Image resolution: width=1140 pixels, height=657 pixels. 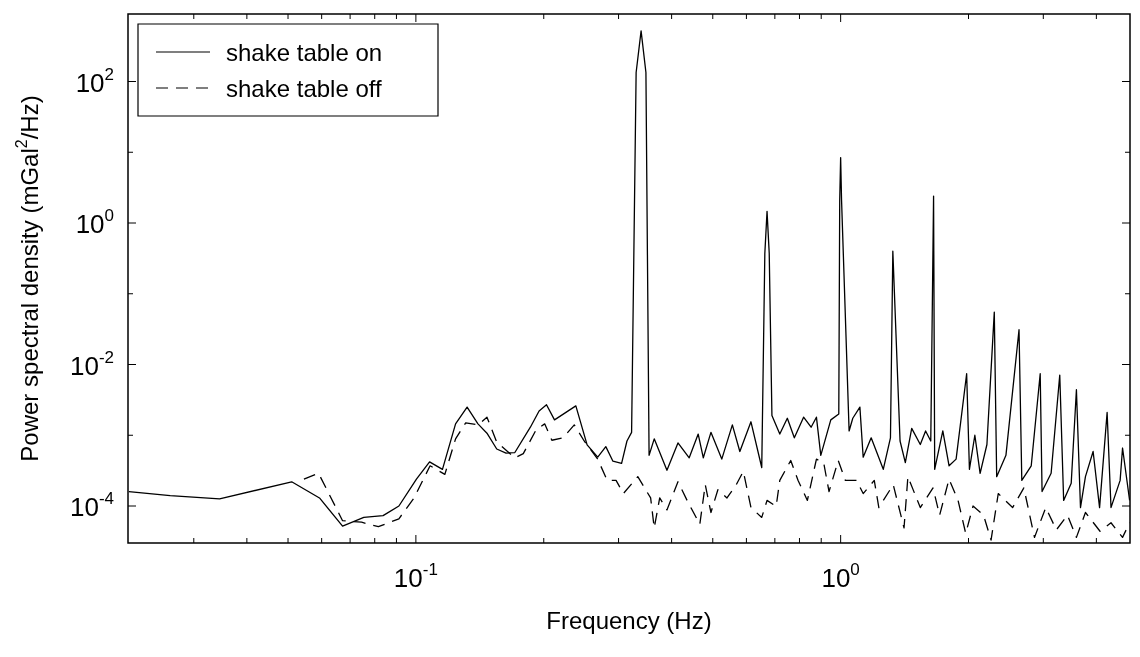 What do you see at coordinates (304, 52) in the screenshot?
I see `legend-label: shake table on` at bounding box center [304, 52].